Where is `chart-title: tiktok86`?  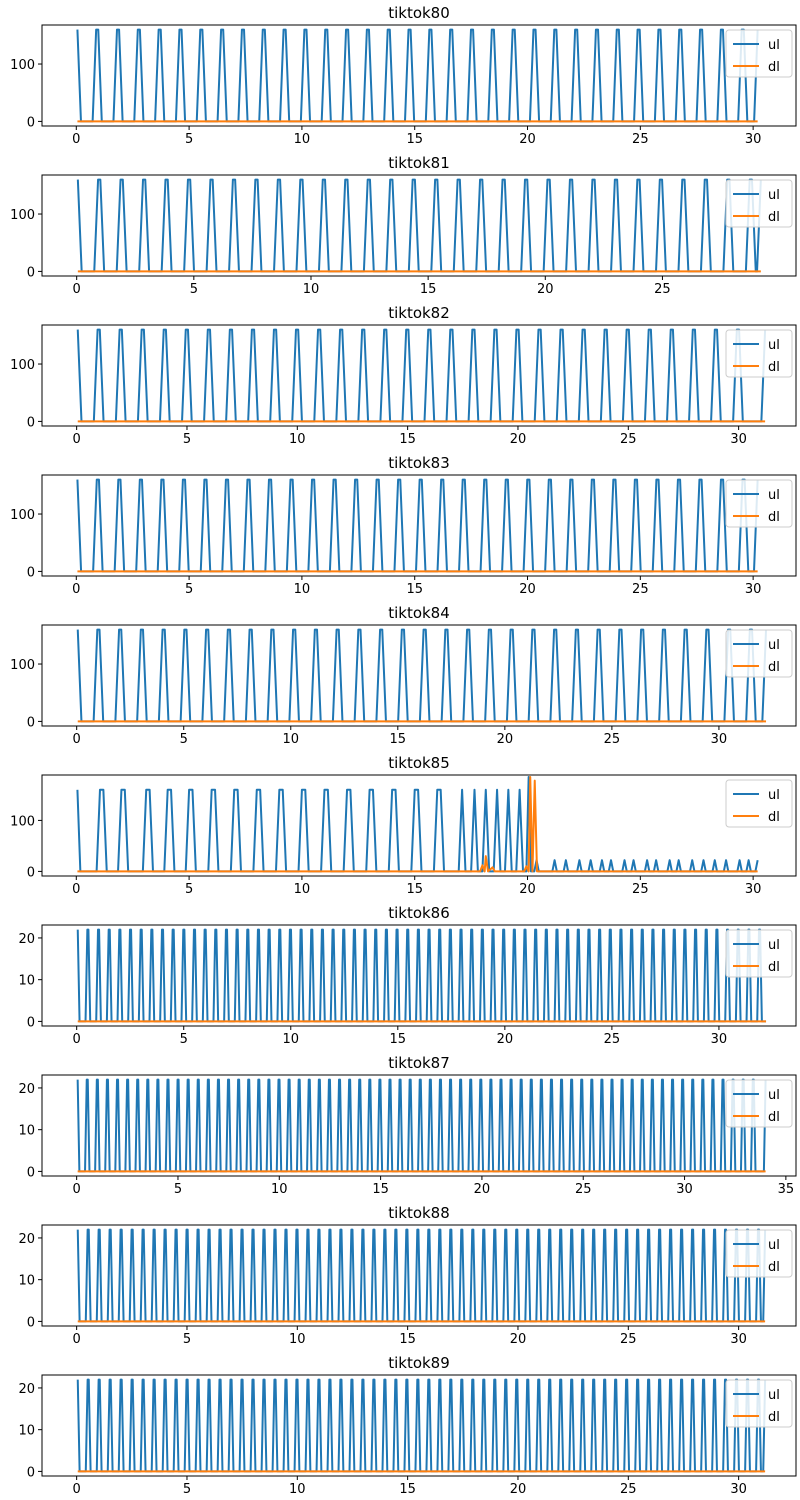 chart-title: tiktok86 is located at coordinates (419, 913).